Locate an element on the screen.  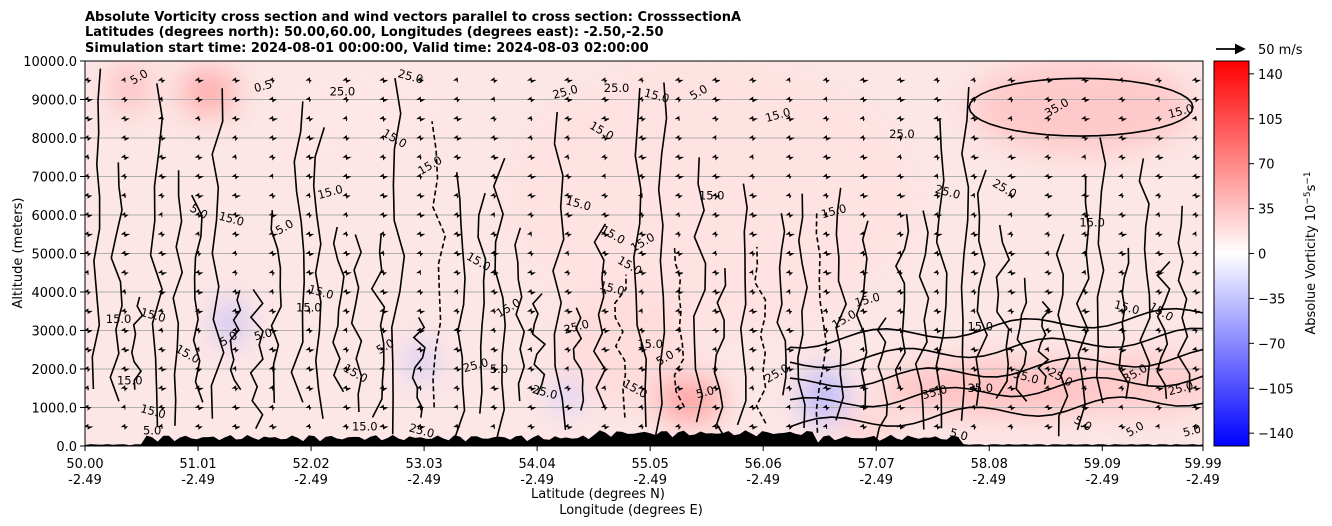
contour-line-closed is located at coordinates (1081, 107).